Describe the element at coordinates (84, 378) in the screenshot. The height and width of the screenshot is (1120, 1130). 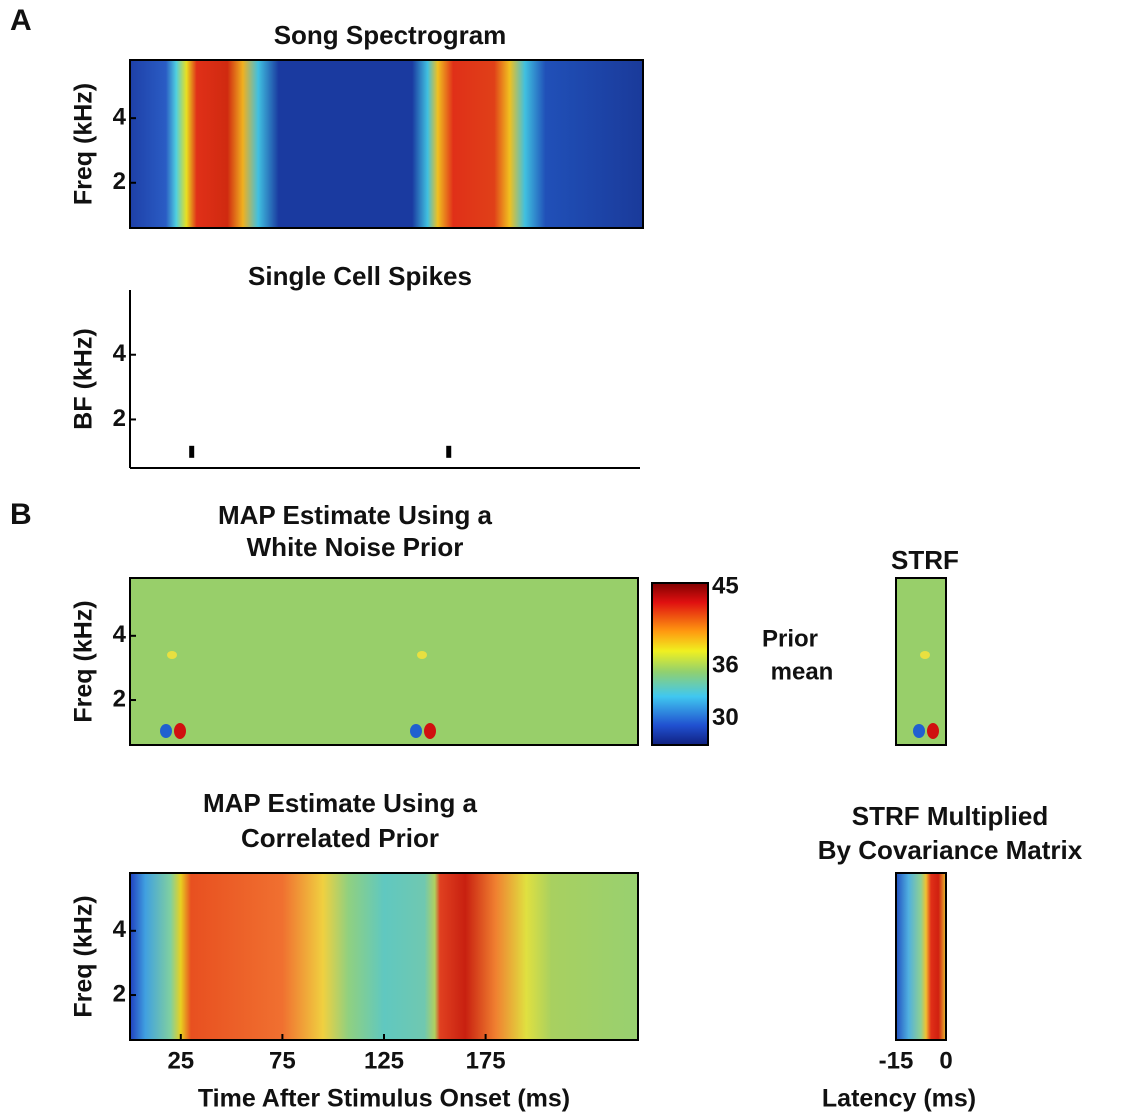
I see `y-axis-label: BF (kHz)` at that location.